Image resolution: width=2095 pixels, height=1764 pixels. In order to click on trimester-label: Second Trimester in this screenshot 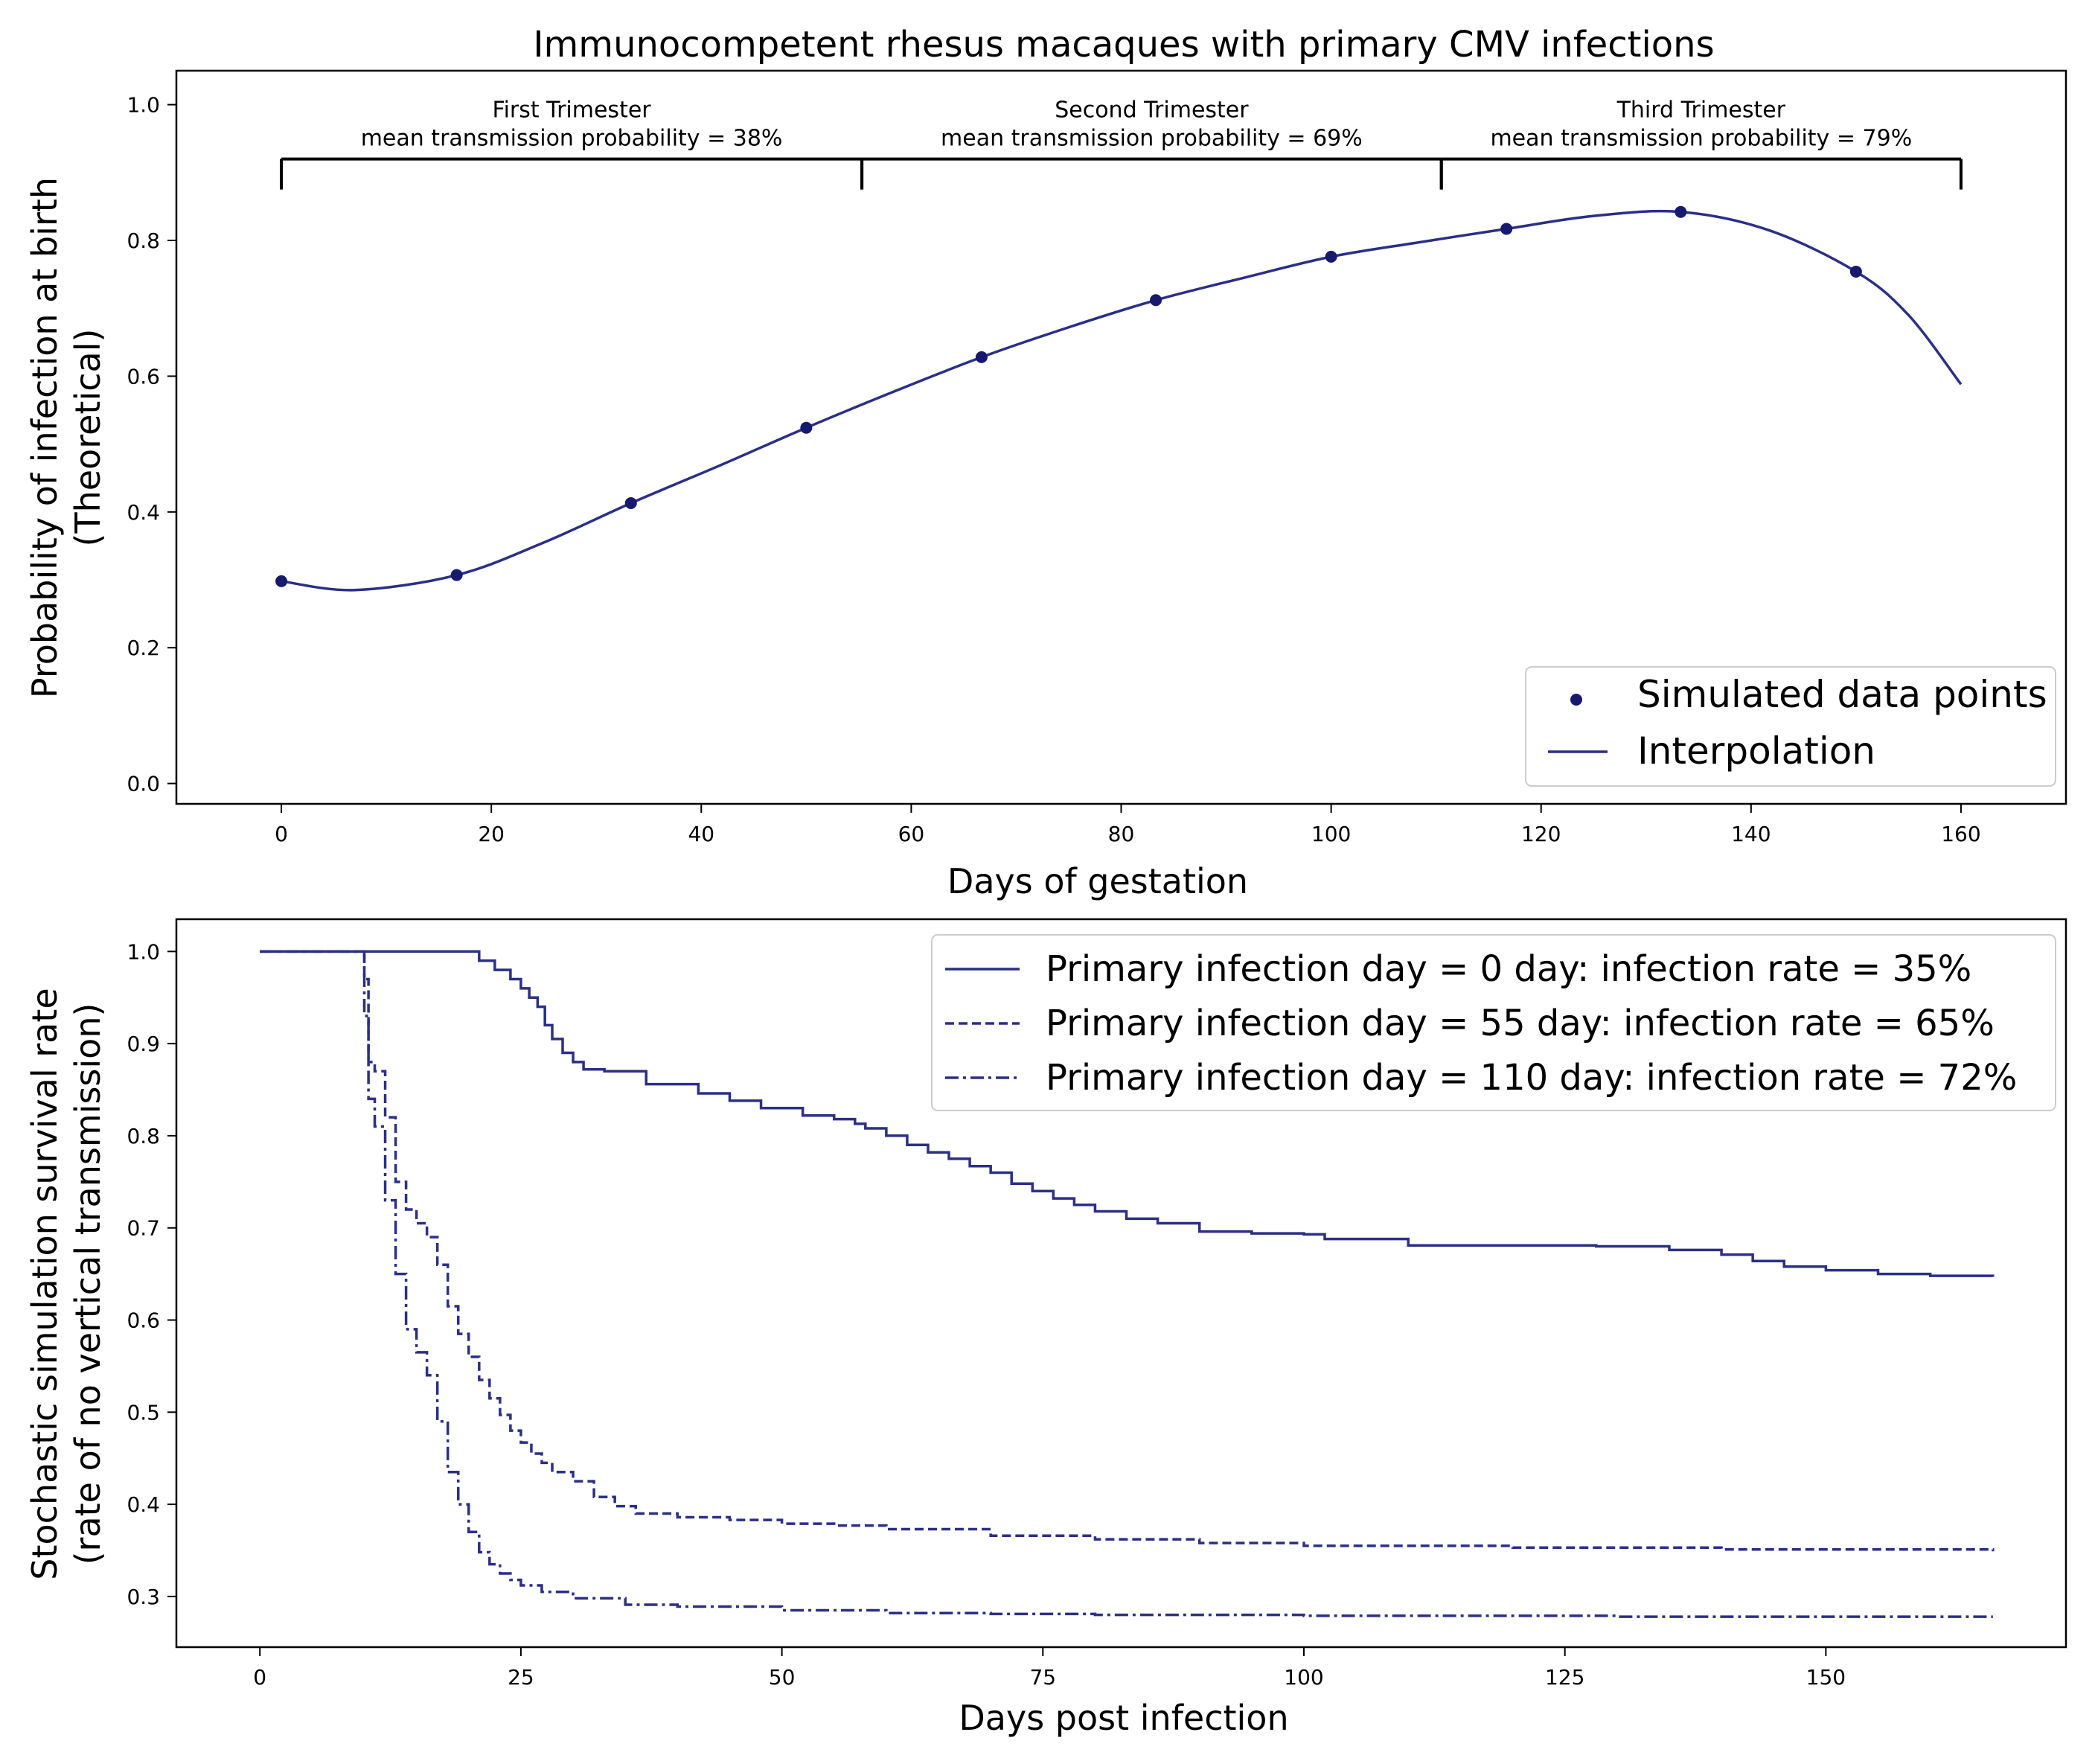, I will do `click(1152, 111)`.